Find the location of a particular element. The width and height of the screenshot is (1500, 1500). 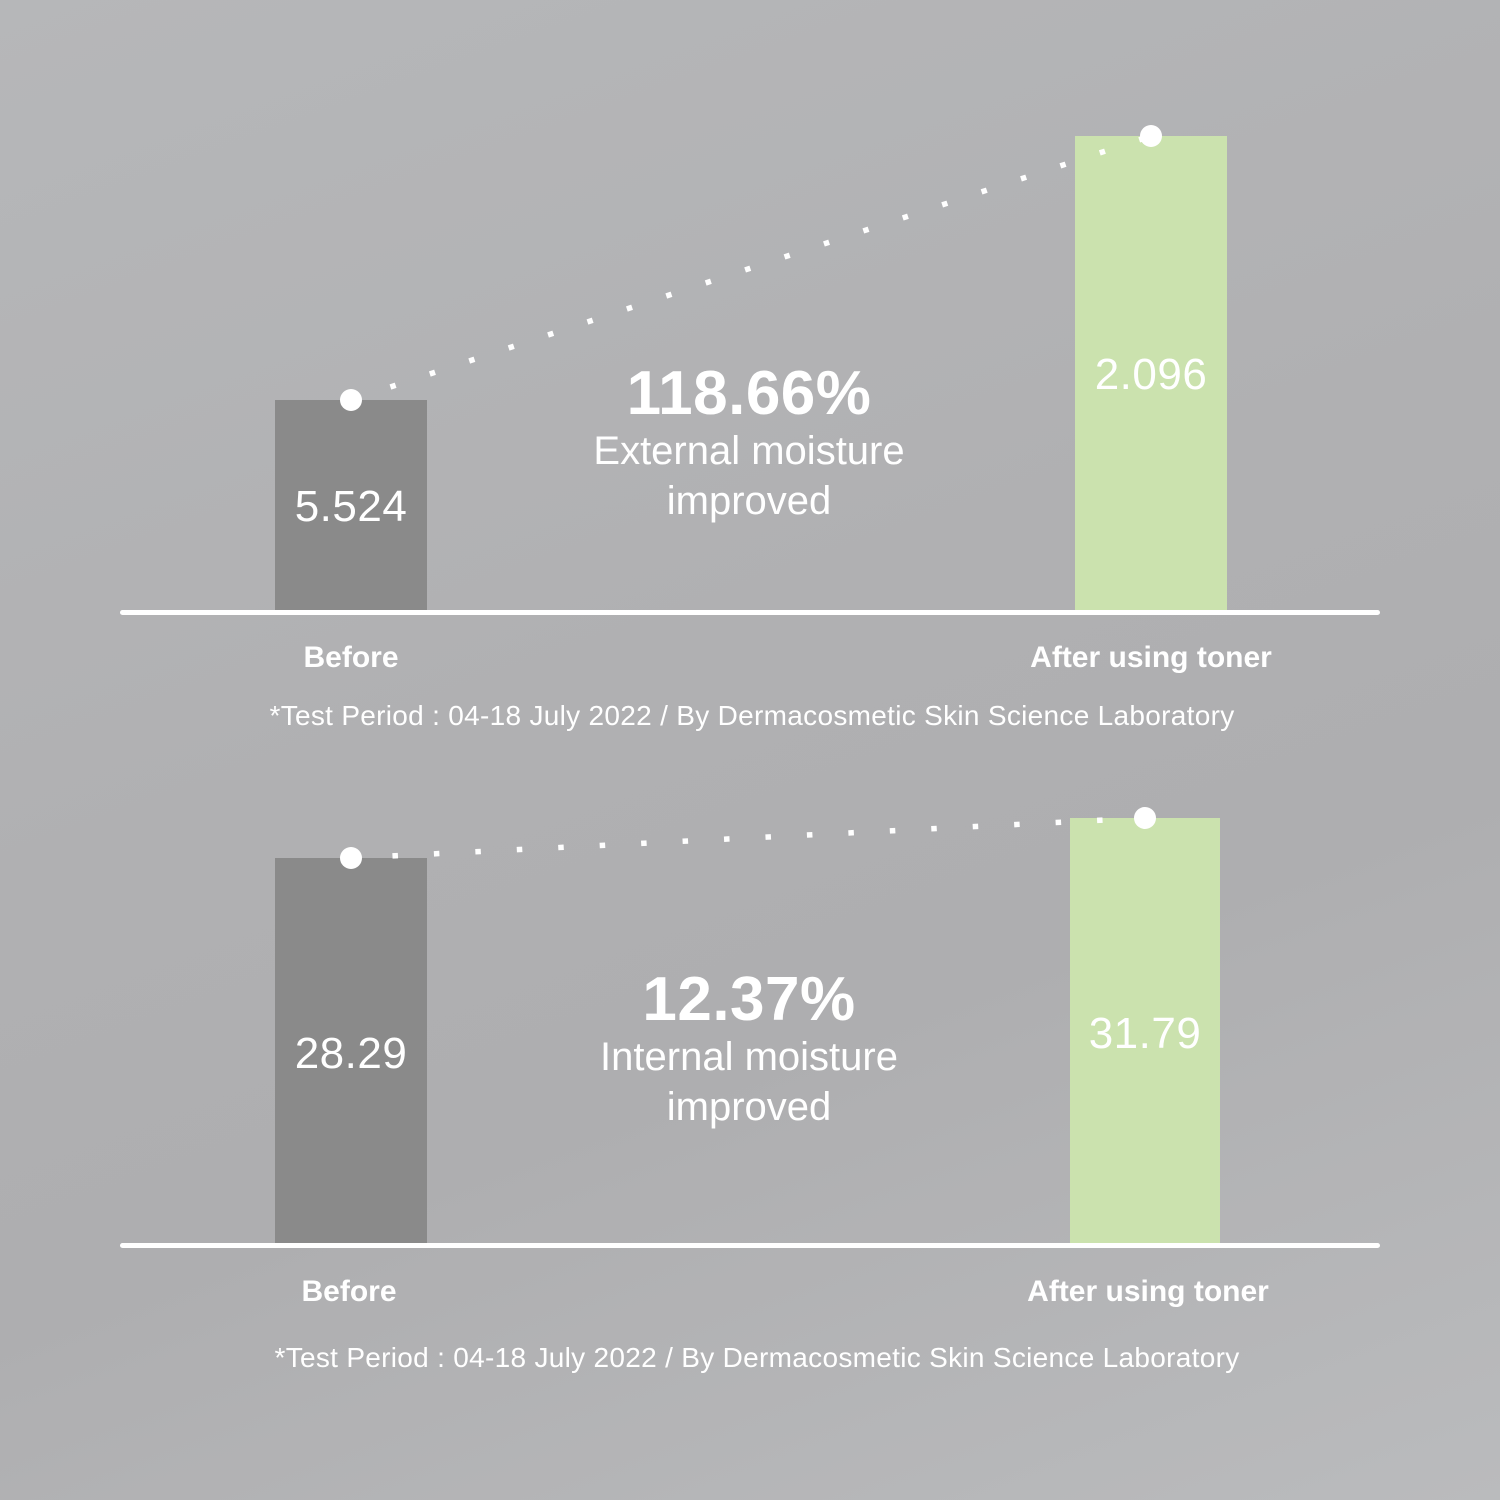

before-bar-value: 5.524 is located at coordinates (351, 506).